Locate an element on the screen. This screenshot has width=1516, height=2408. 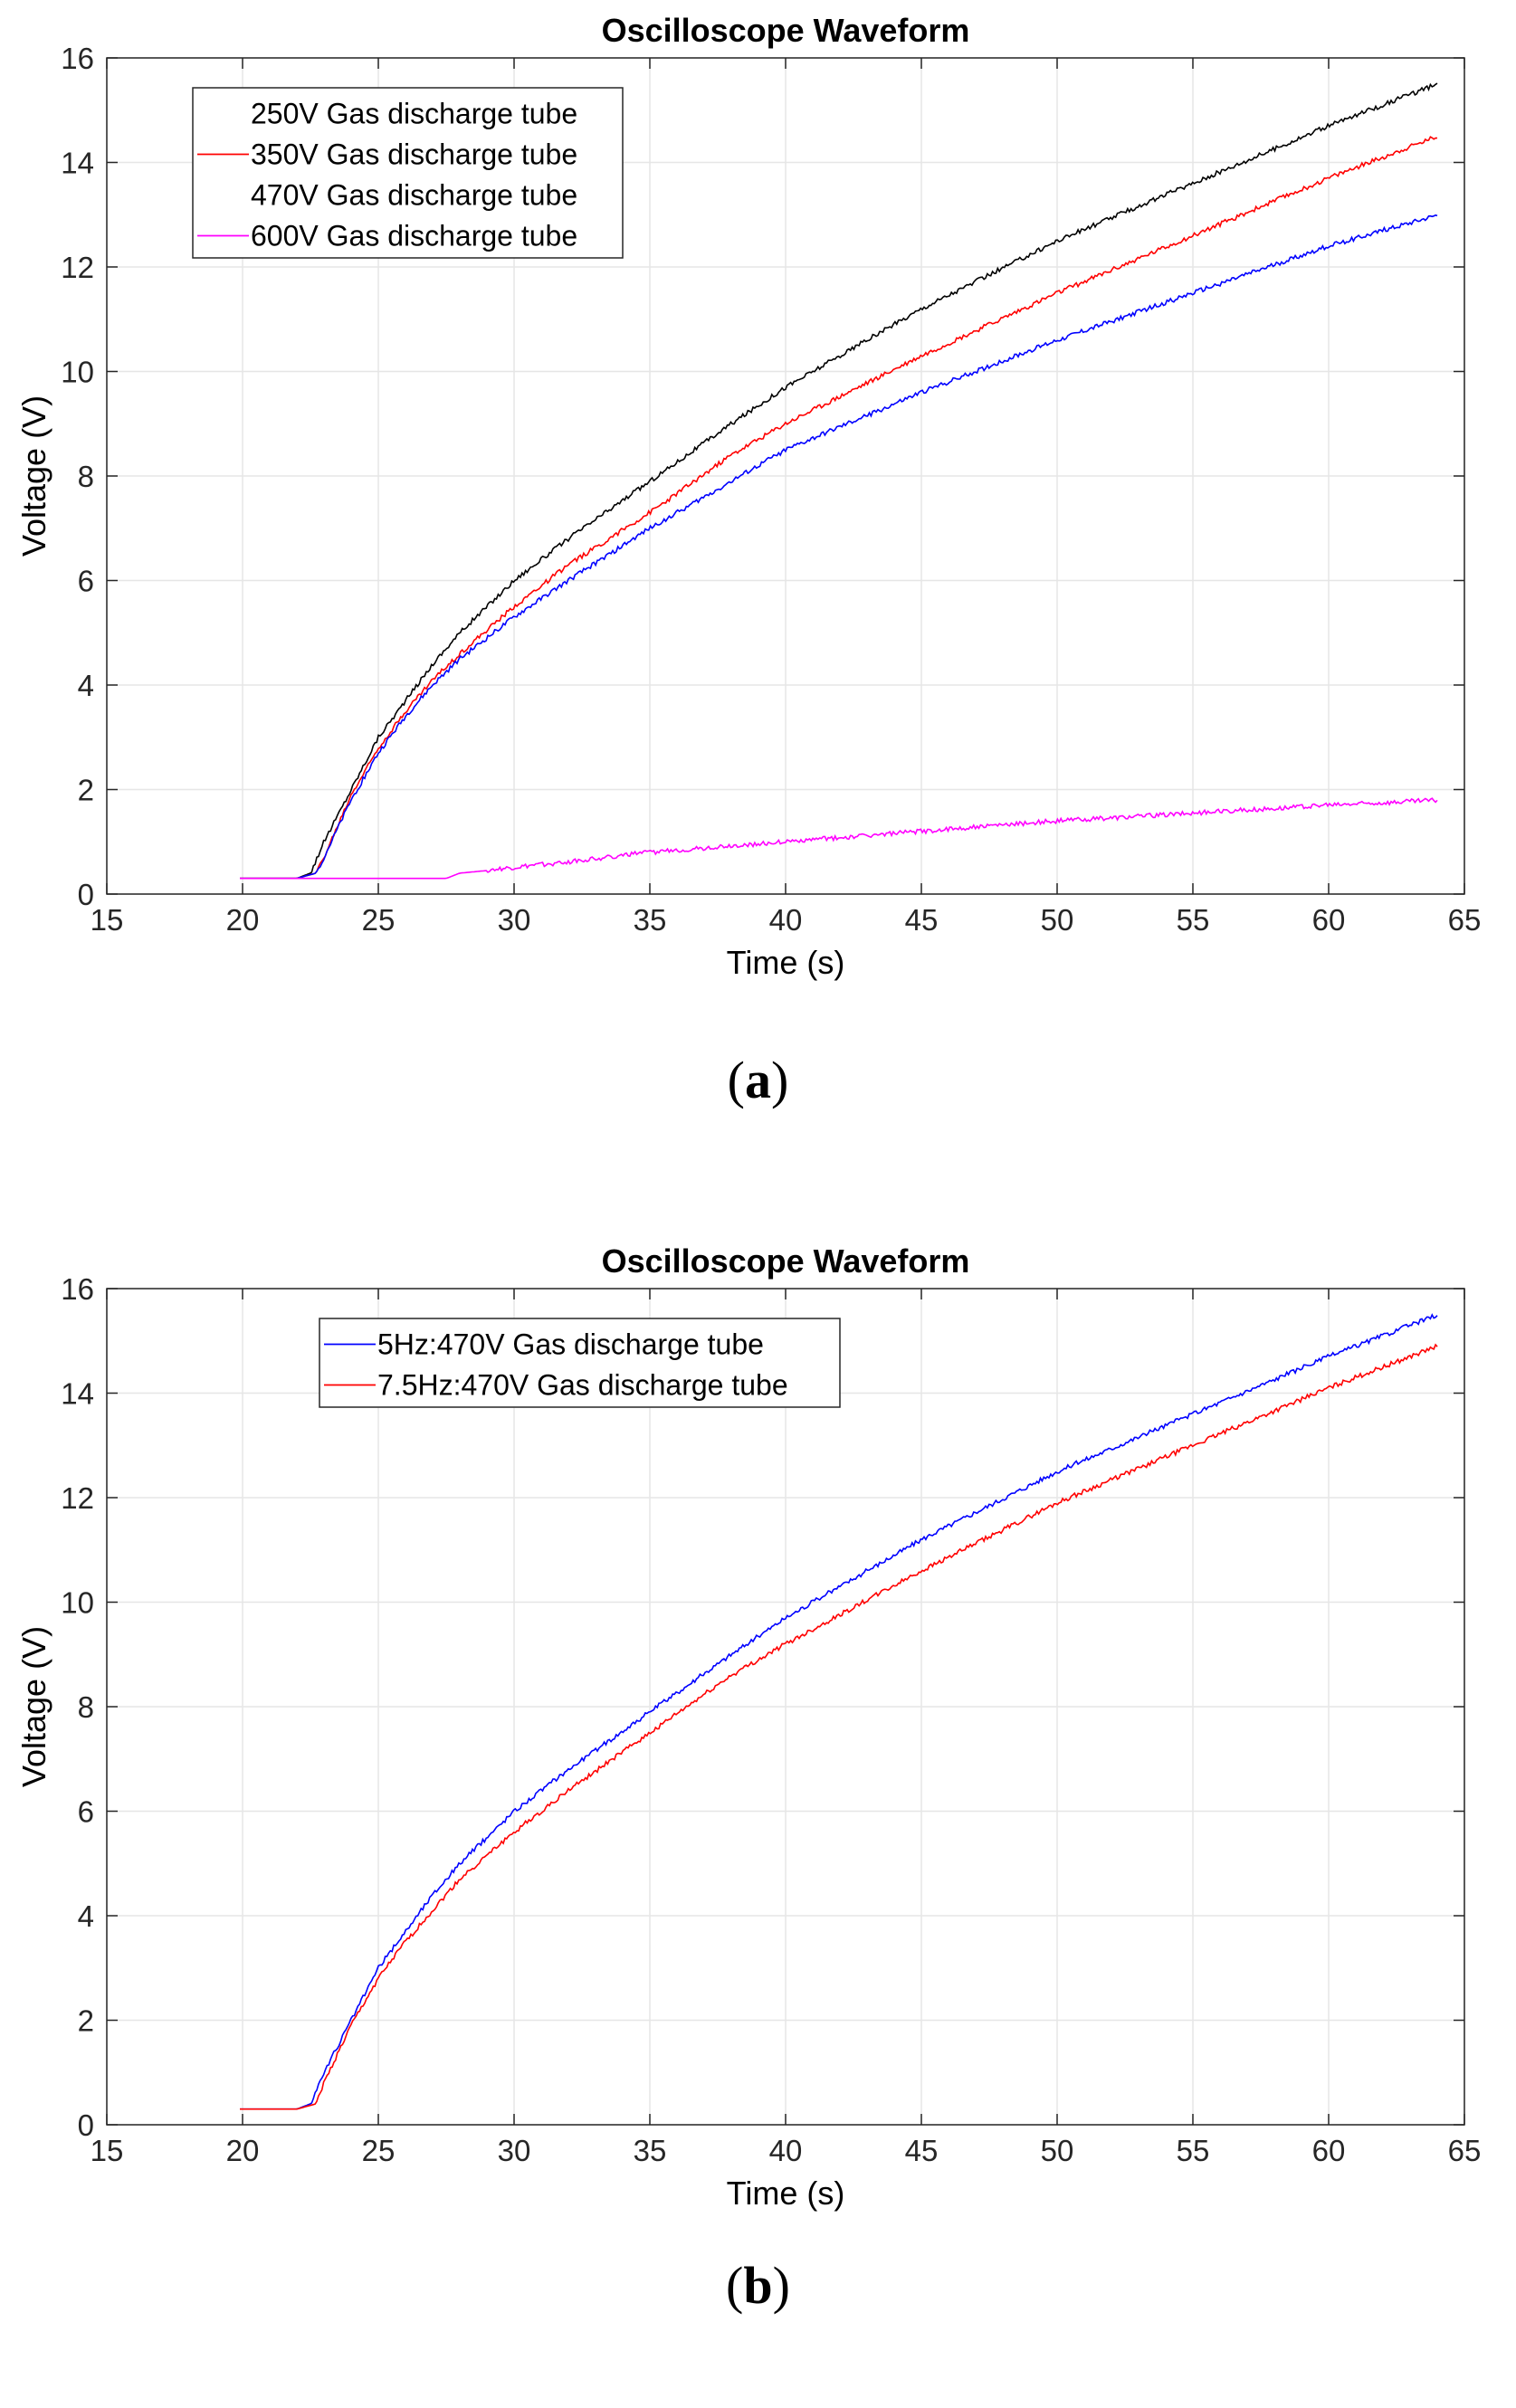
legend-entry: 250V Gas discharge tube is located at coordinates (414, 114).